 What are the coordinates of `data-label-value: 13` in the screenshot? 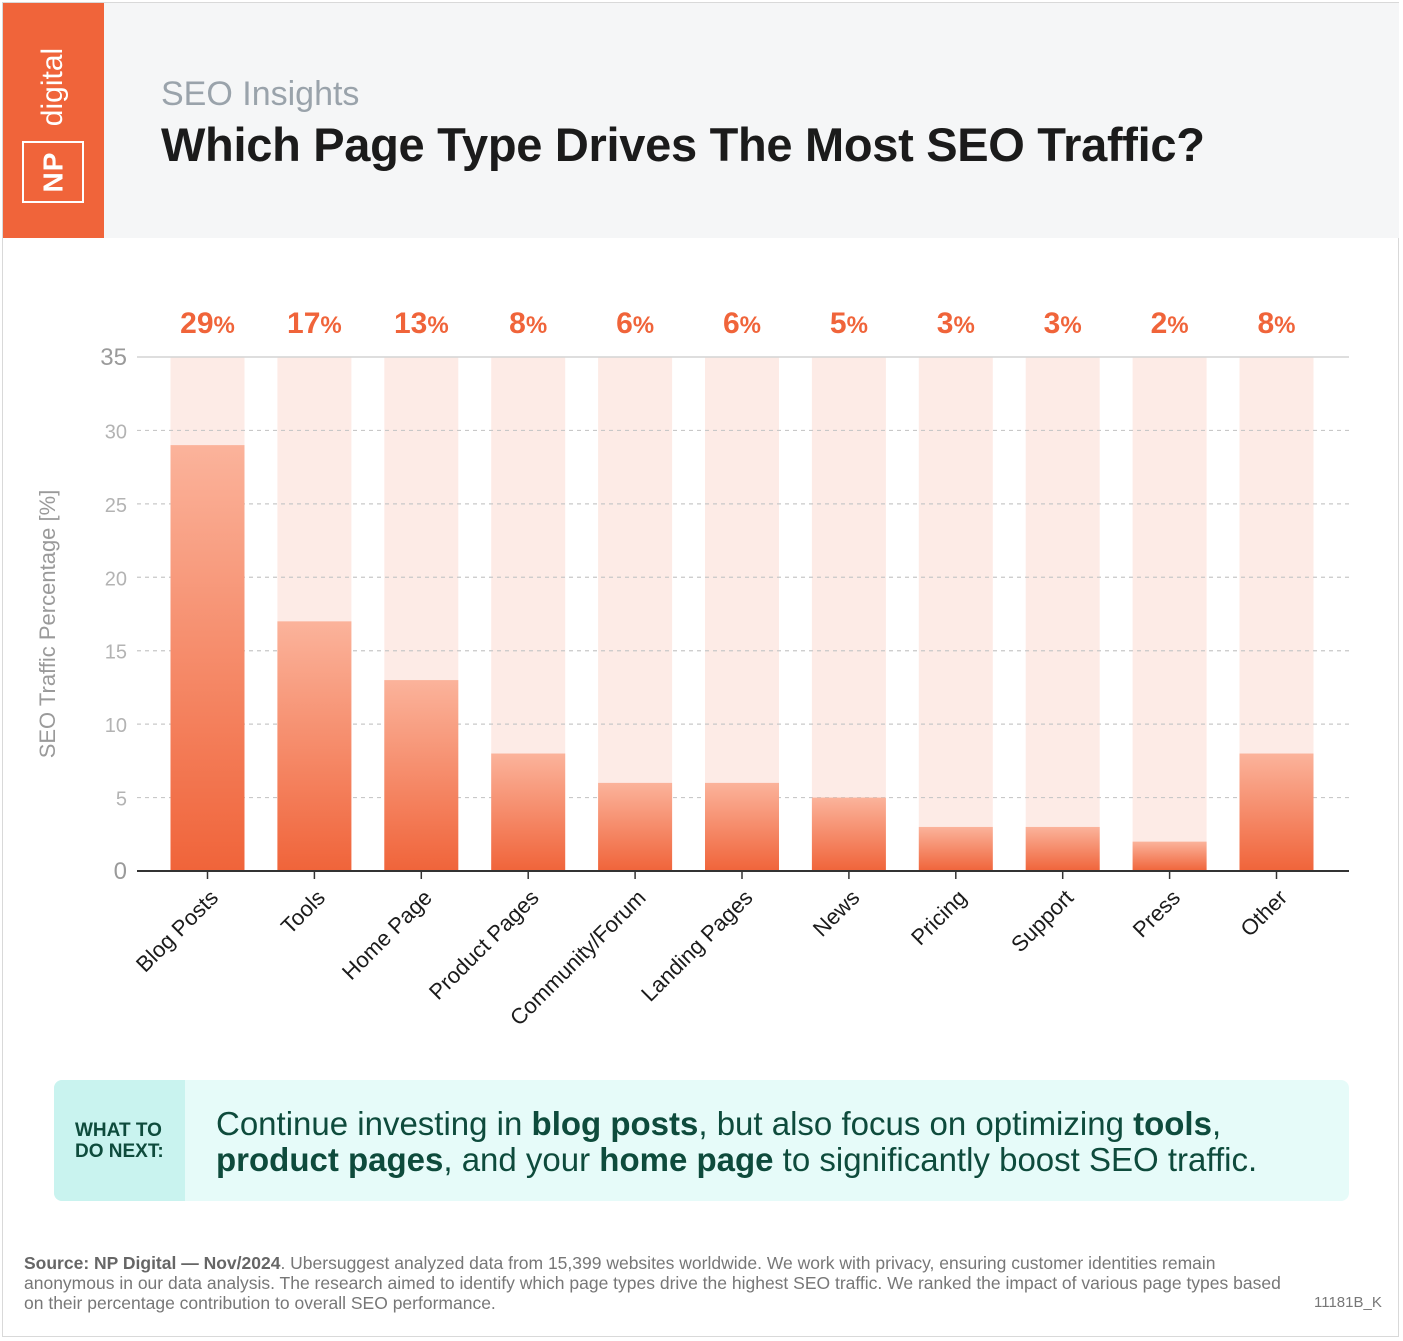 It's located at (410, 323).